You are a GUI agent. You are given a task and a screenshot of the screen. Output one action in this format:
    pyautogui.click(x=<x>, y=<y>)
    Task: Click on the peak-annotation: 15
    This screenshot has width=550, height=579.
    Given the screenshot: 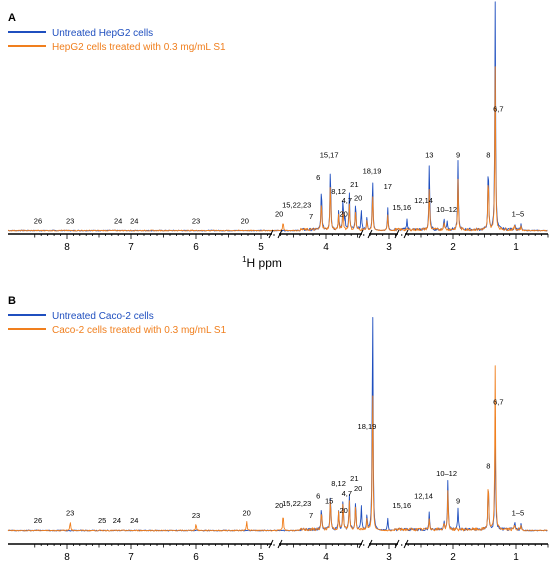 What is the action you would take?
    pyautogui.click(x=329, y=500)
    